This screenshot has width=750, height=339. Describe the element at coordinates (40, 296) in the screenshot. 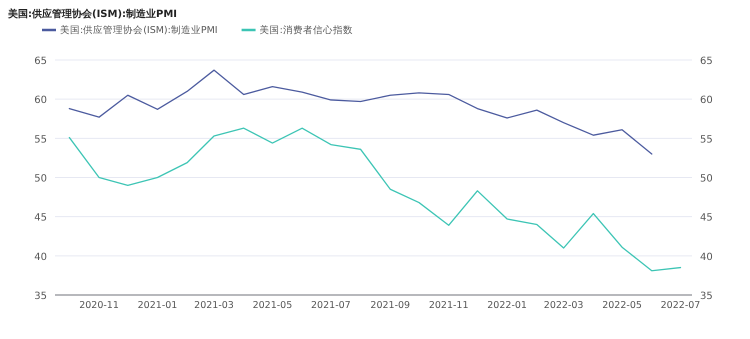

I see `y-tick-label: 35` at that location.